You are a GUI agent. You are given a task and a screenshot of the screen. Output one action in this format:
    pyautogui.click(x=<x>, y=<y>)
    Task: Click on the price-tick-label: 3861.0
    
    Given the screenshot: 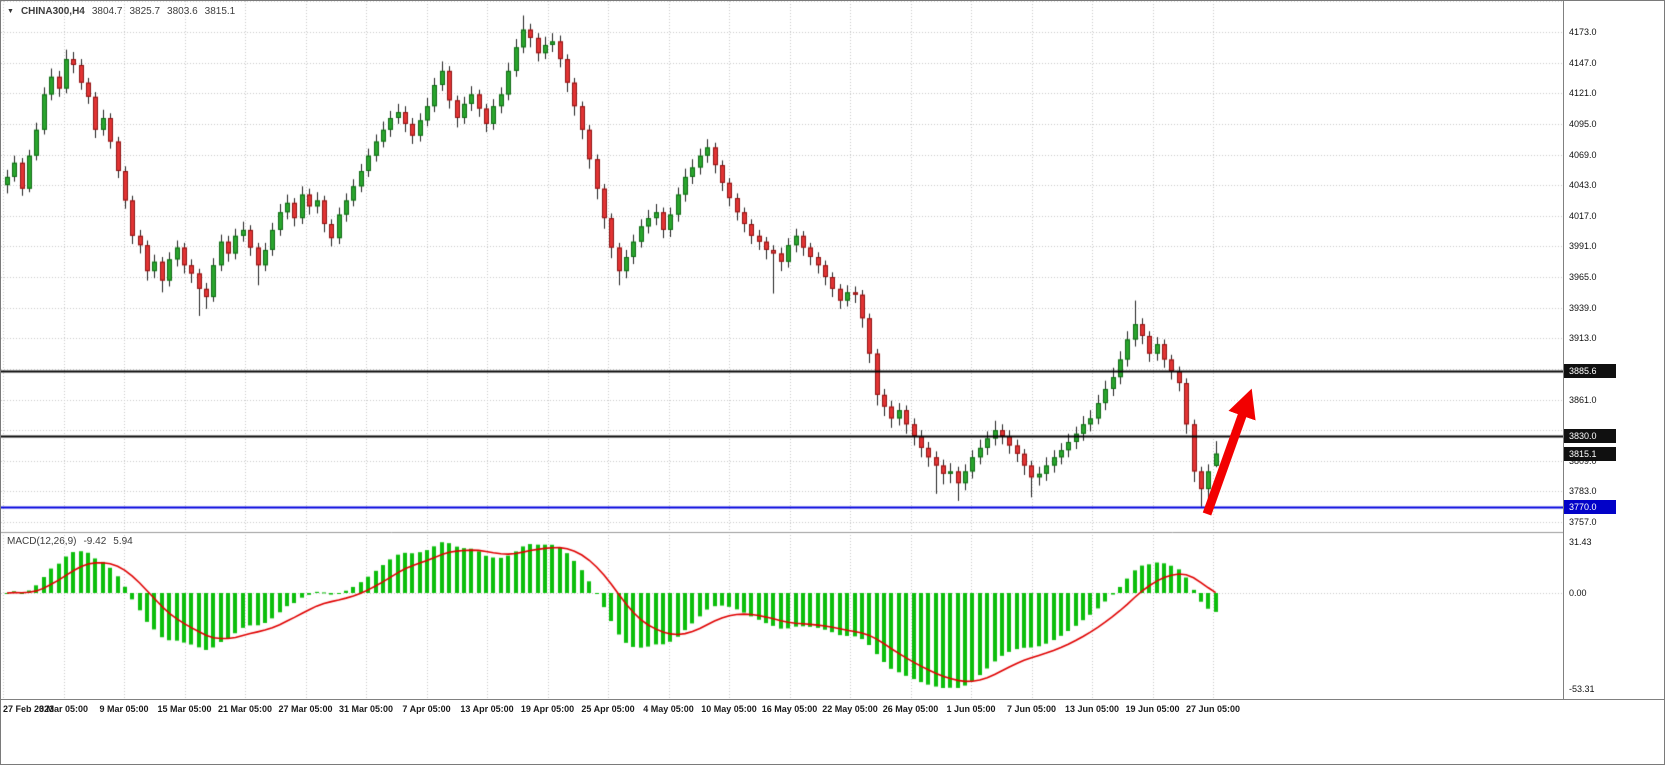 What is the action you would take?
    pyautogui.click(x=1583, y=399)
    